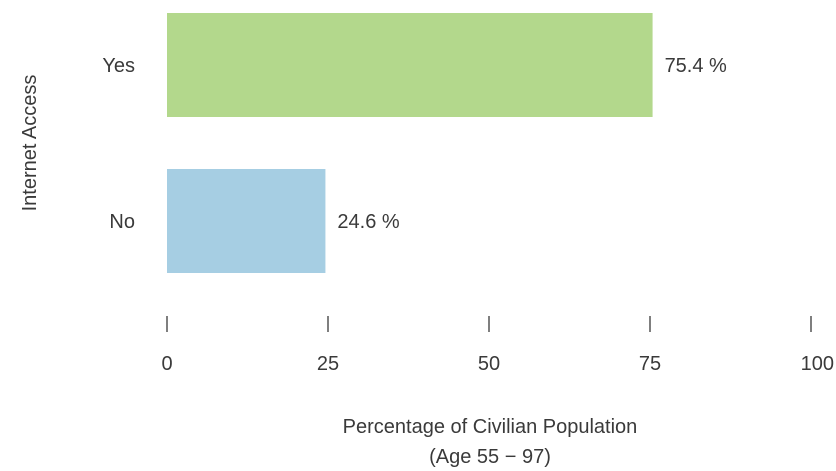 Image resolution: width=836 pixels, height=471 pixels. Describe the element at coordinates (118, 66) in the screenshot. I see `category-label-yes: Yes` at that location.